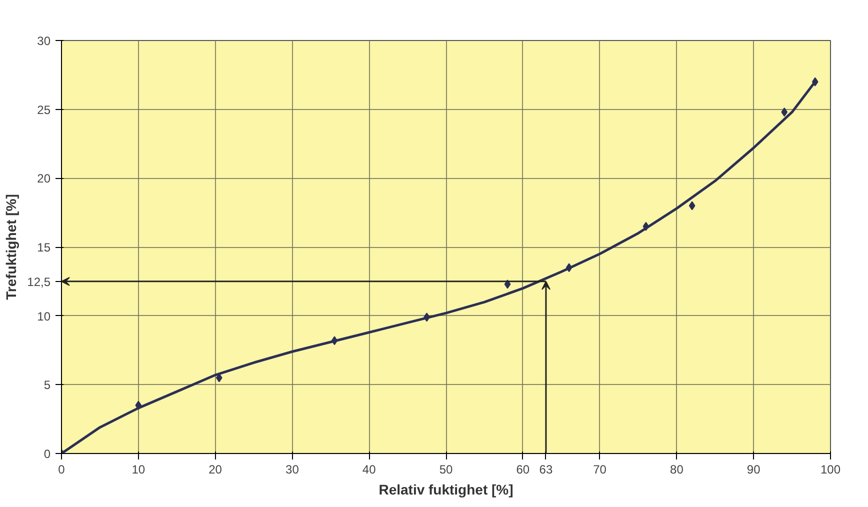  I want to click on y-tick-label: 10, so click(44, 316).